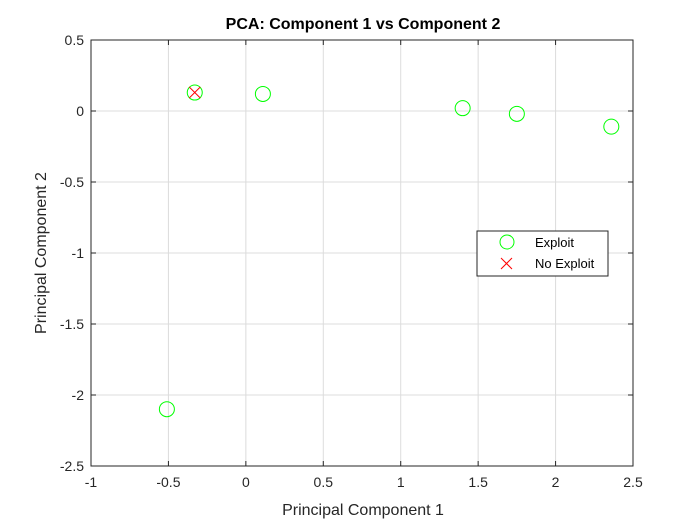  I want to click on y-tick-label: 0.5, so click(75, 40).